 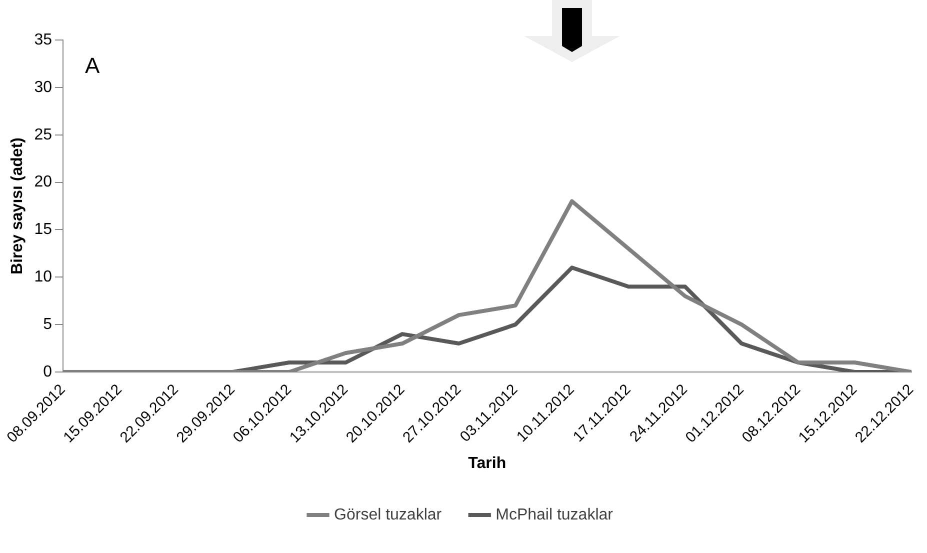 What do you see at coordinates (487, 463) in the screenshot?
I see `x-axis-title: Tarih` at bounding box center [487, 463].